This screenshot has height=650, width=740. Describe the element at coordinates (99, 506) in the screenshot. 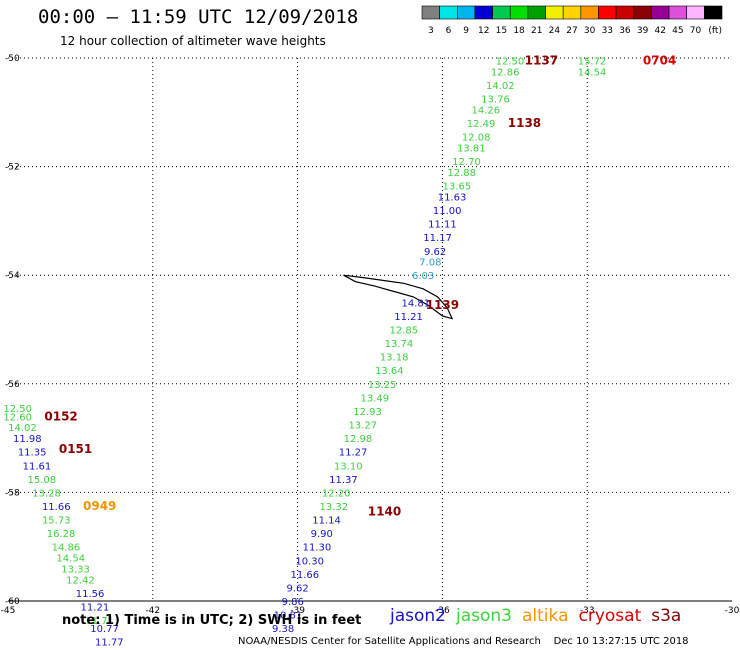

I see `pass-time-label: 0949` at that location.